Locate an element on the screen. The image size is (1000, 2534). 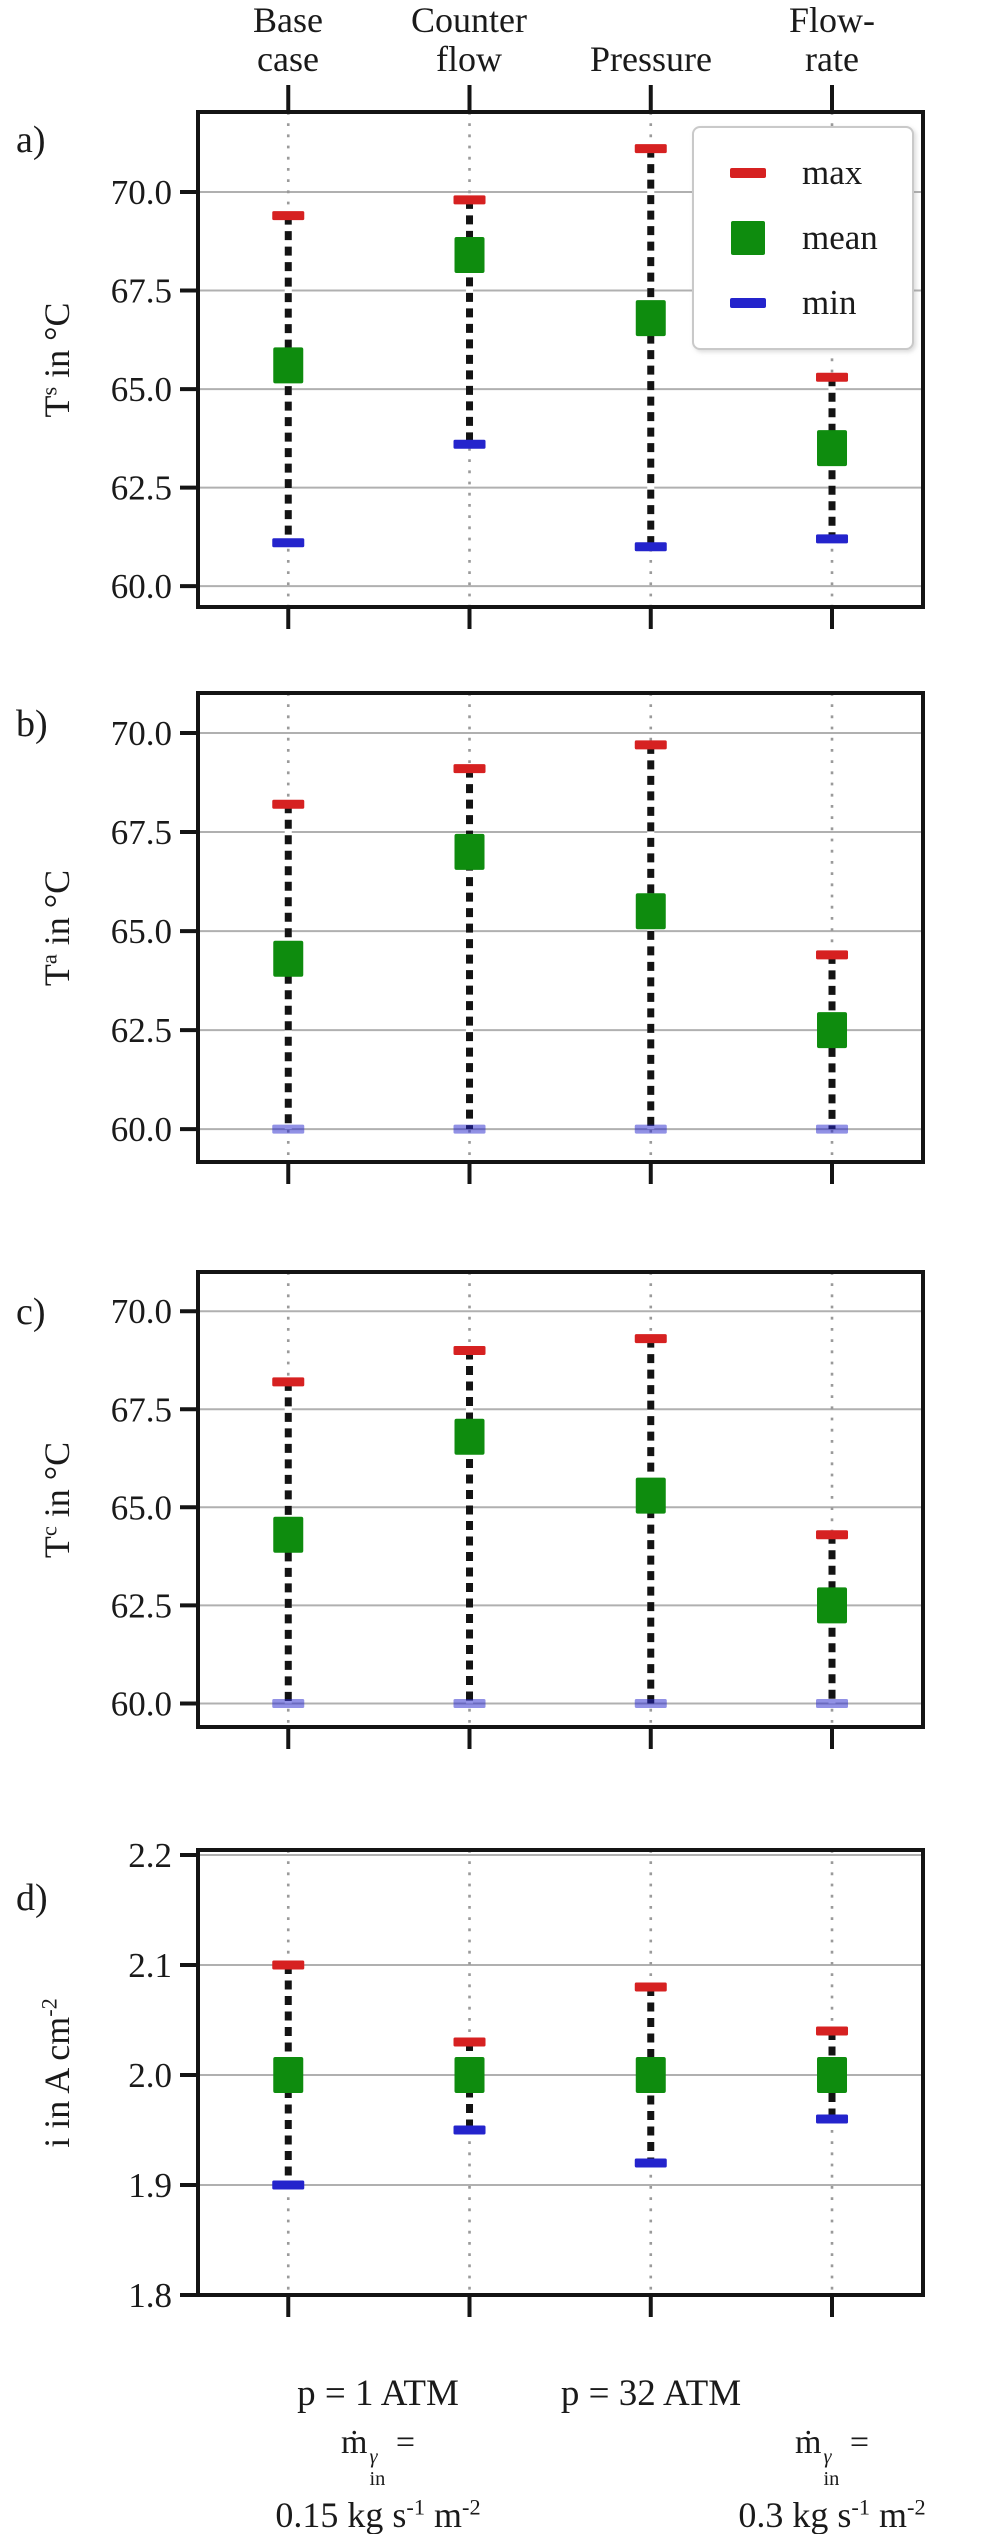
y-axis-label-a: Ts in °C is located at coordinates (57, 359).